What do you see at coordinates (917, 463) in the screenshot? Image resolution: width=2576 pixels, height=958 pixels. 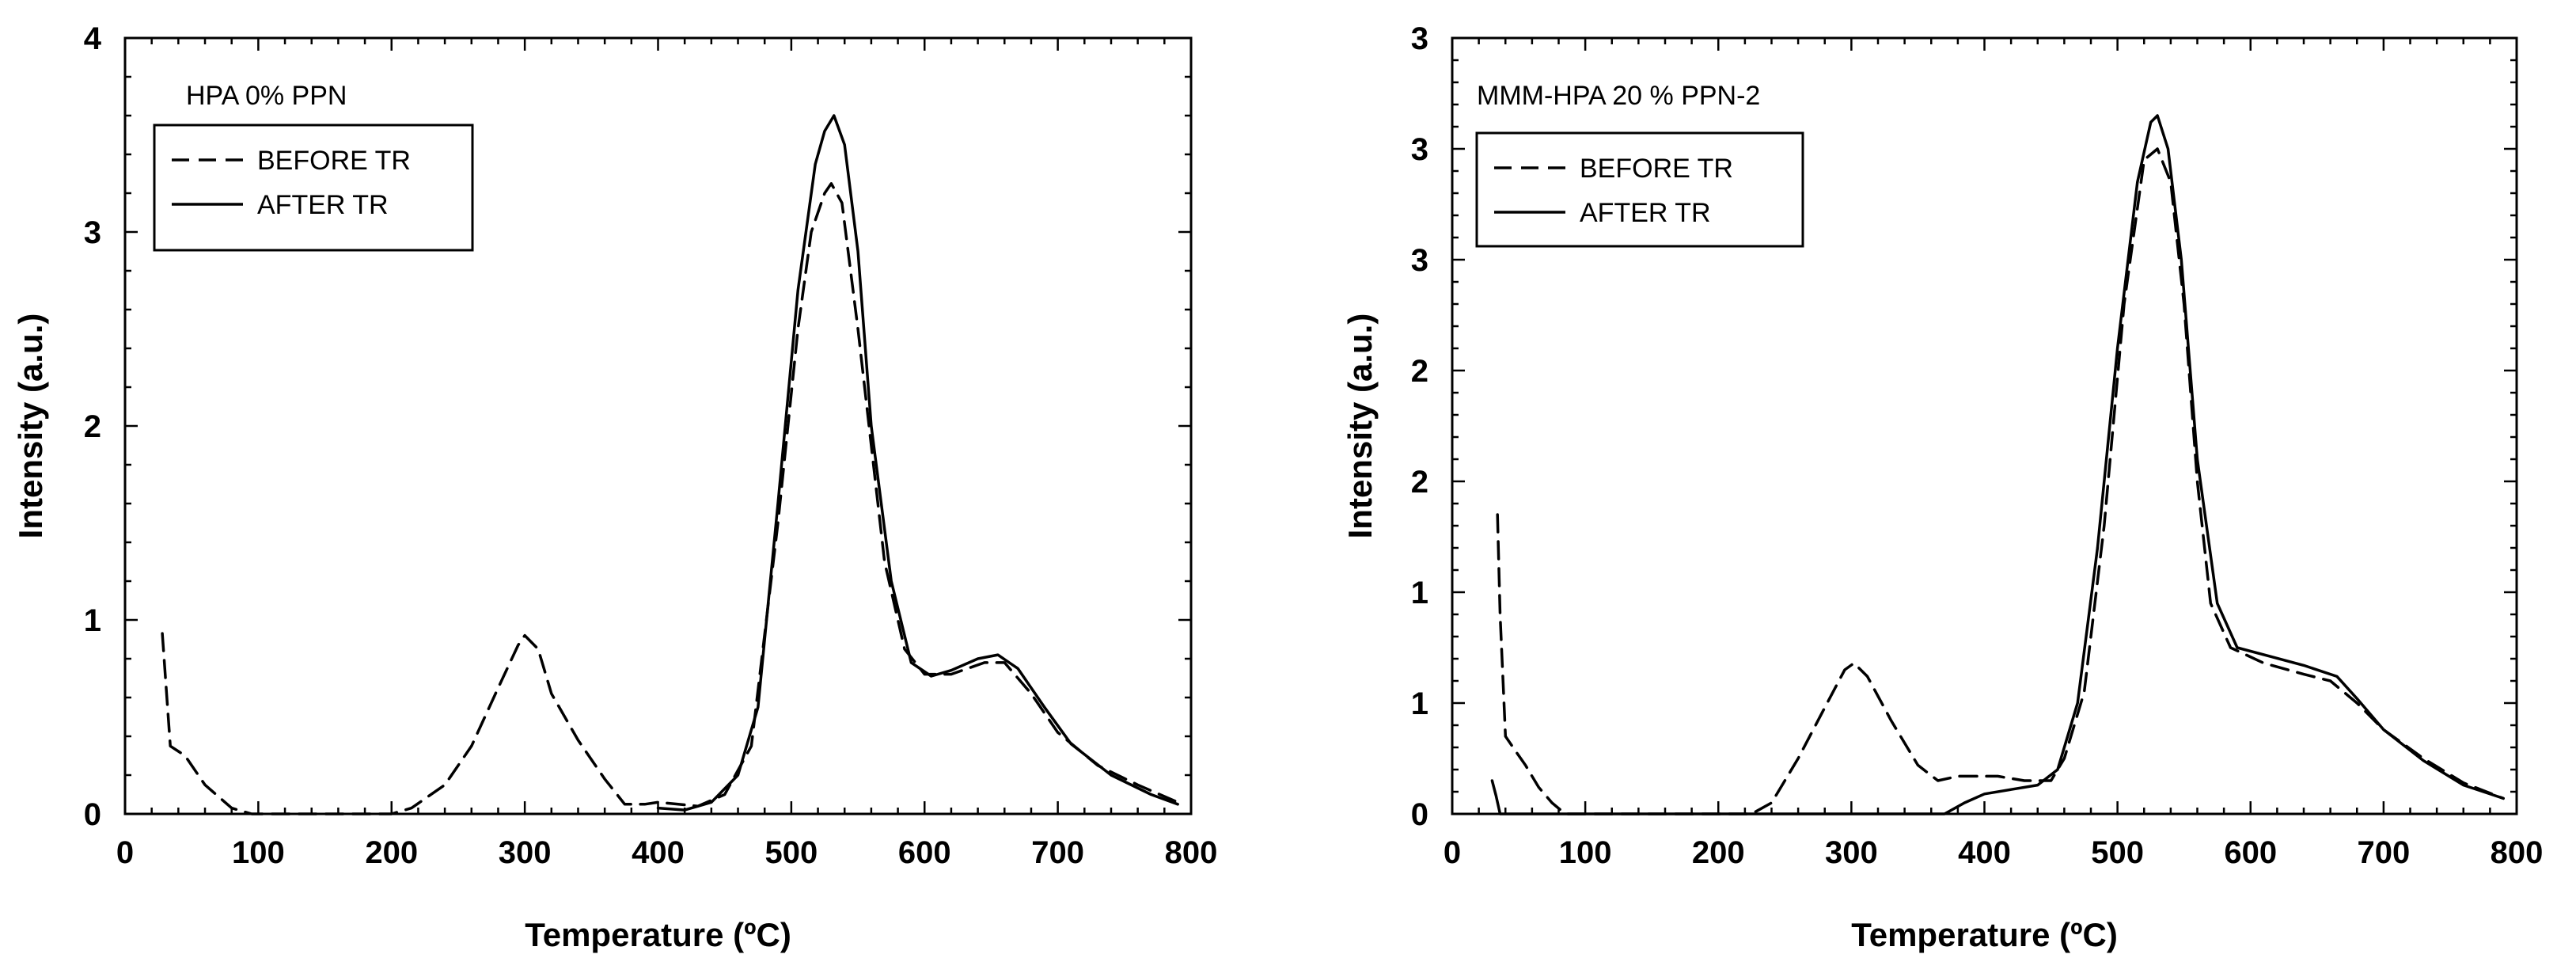 I see `series-line-after-tr` at bounding box center [917, 463].